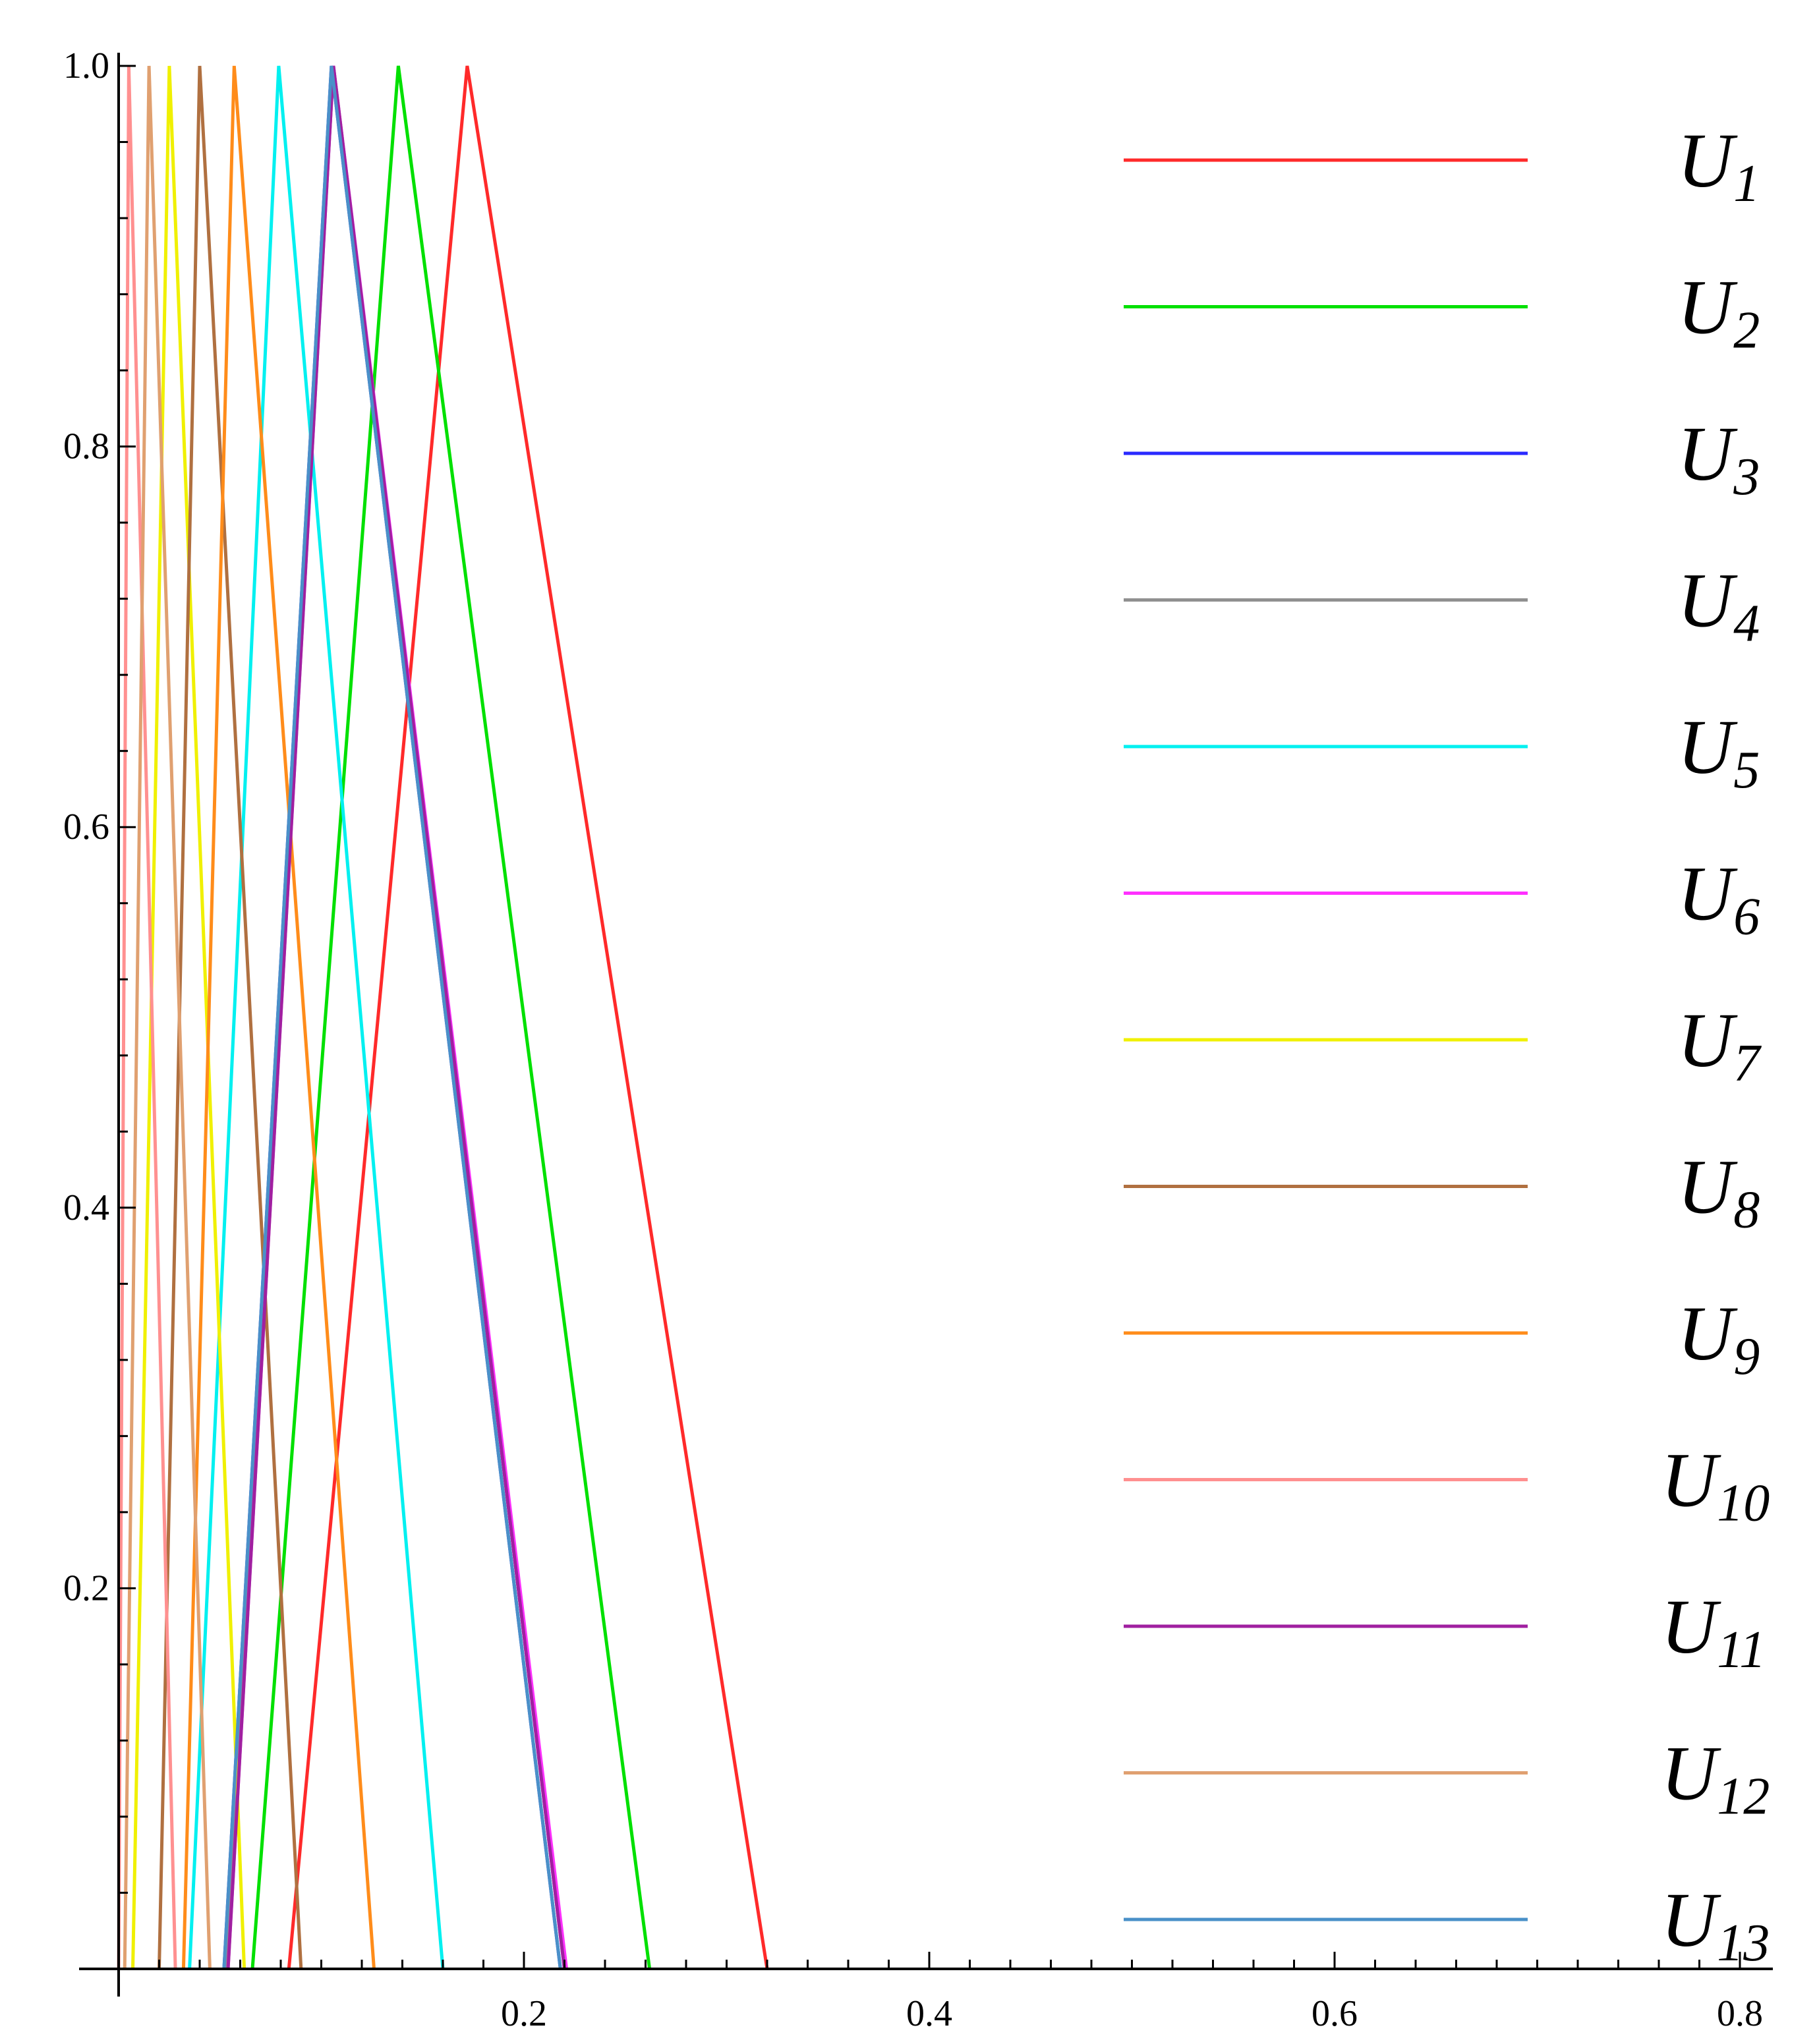 The image size is (1817, 2044). I want to click on legend-label-u4: U4, so click(1719, 605).